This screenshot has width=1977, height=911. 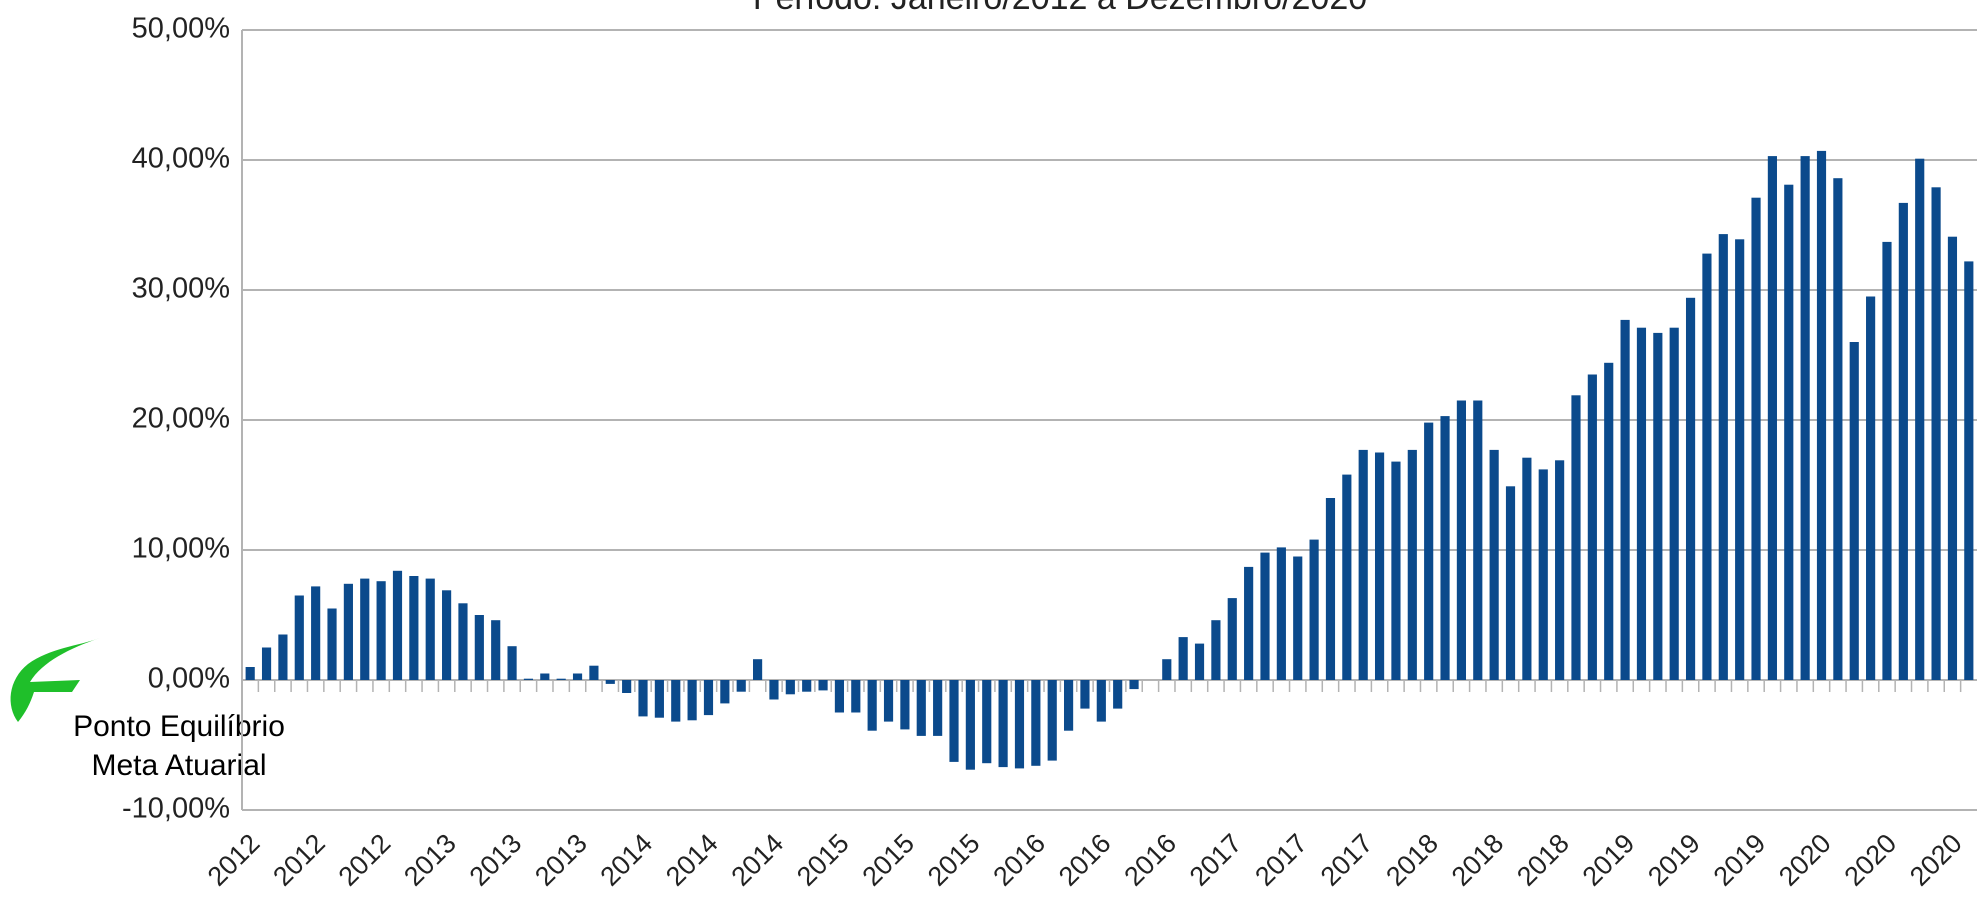 What do you see at coordinates (189, 679) in the screenshot?
I see `y-tick-label: 0,00%` at bounding box center [189, 679].